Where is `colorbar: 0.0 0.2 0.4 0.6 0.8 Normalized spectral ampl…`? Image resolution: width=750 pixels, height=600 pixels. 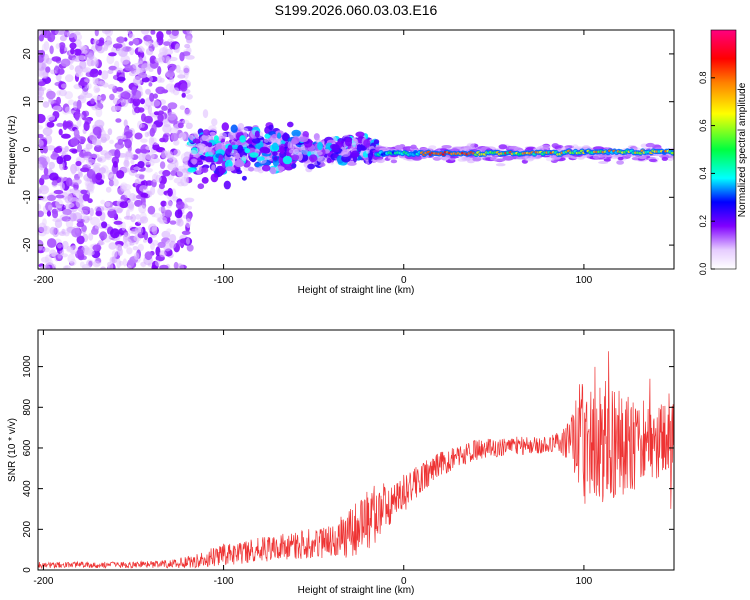 colorbar: 0.0 0.2 0.4 0.6 0.8 Normalized spectral ampl… is located at coordinates (723, 152).